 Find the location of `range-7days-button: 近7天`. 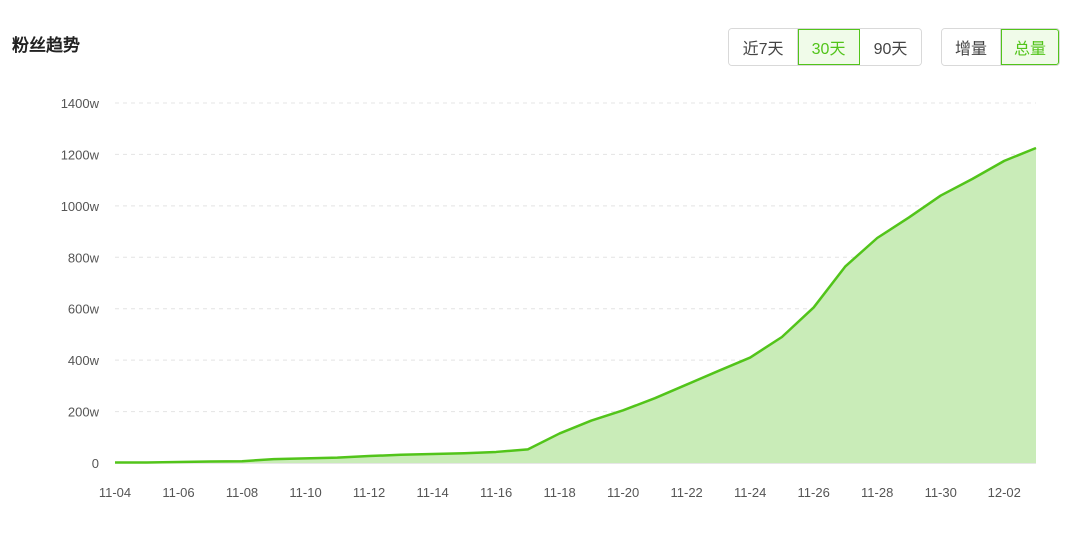

range-7days-button: 近7天 is located at coordinates (764, 47).